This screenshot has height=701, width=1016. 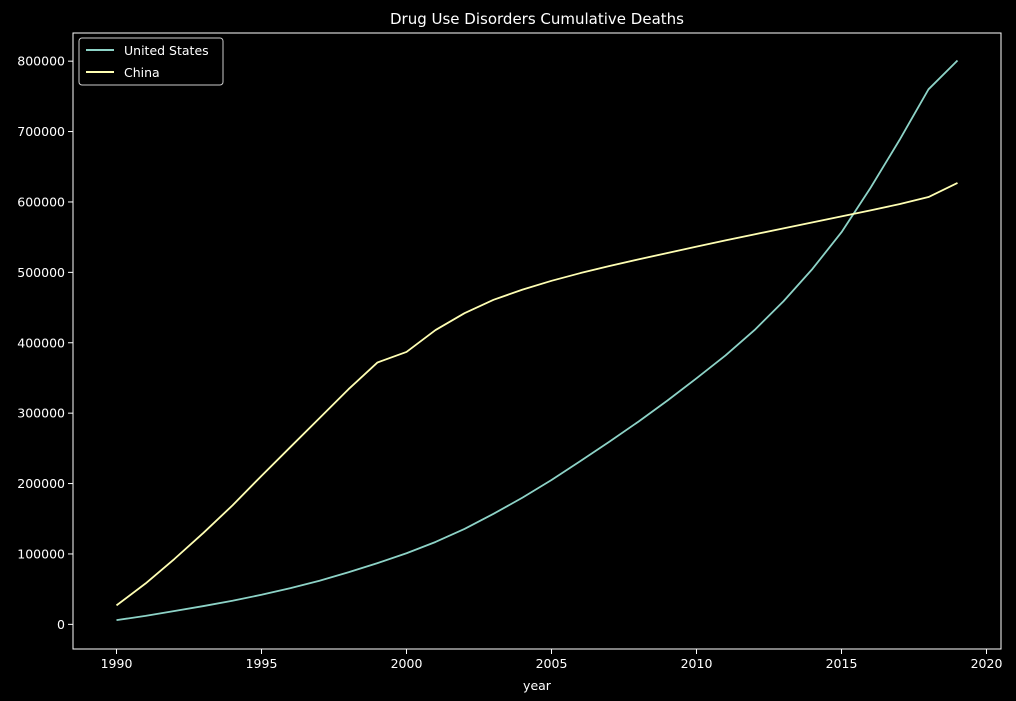 What do you see at coordinates (537, 685) in the screenshot?
I see `x-axis-label: year` at bounding box center [537, 685].